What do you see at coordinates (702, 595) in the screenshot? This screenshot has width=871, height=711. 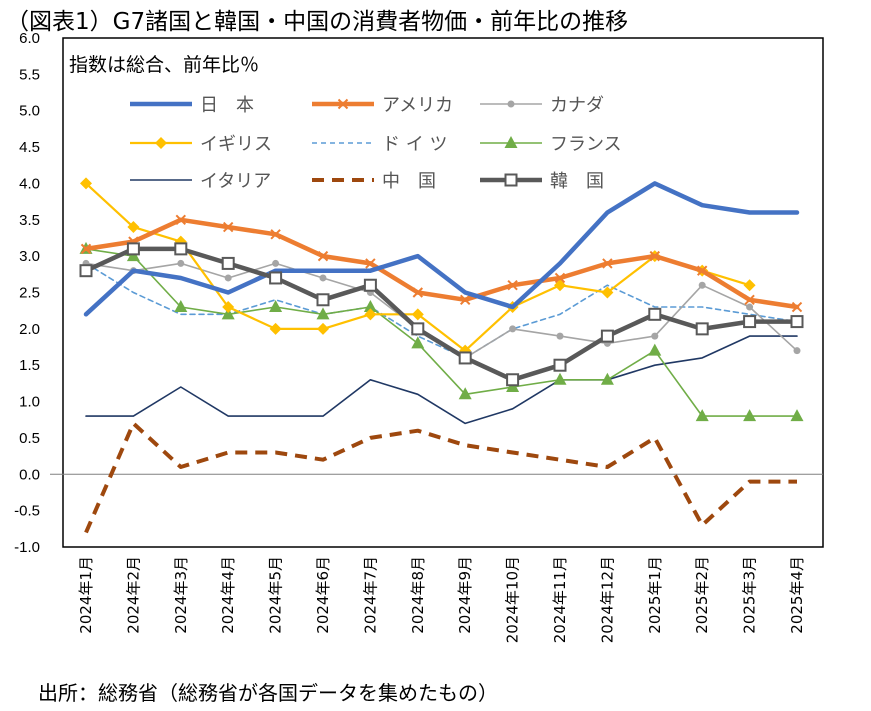 I see `x-tick-label: 2025年2月` at bounding box center [702, 595].